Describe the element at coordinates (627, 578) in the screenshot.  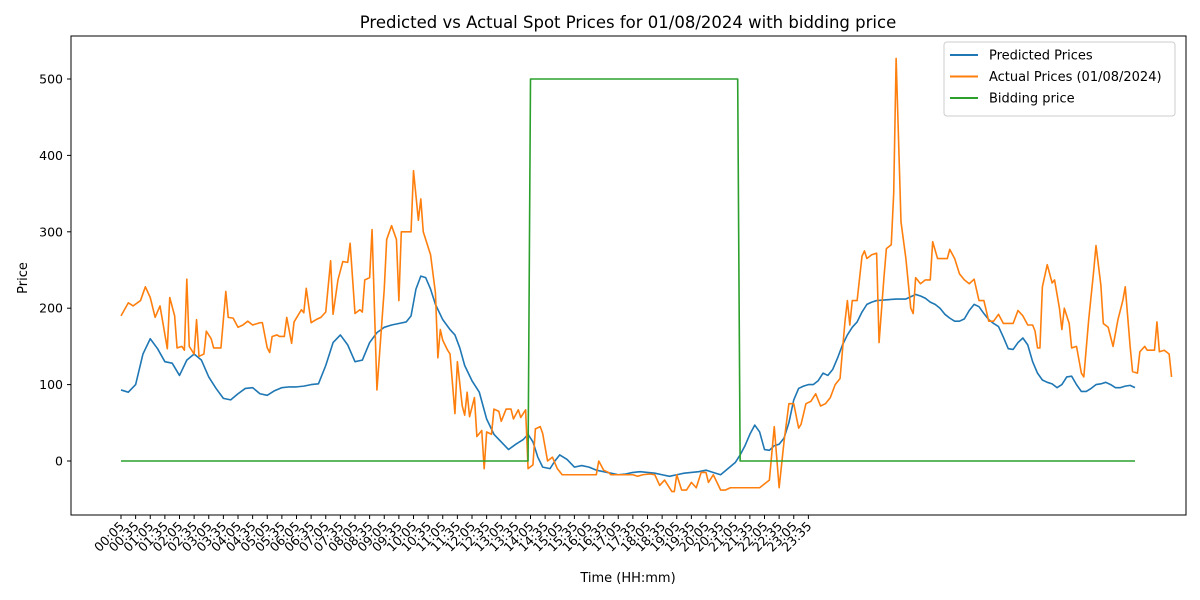
I see `x-axis-label: Time (HH:mm)` at that location.